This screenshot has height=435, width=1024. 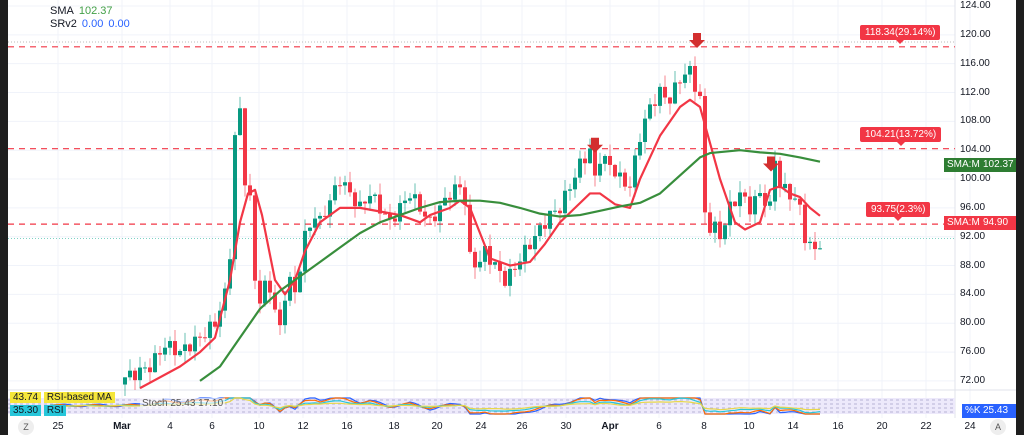 I want to click on x-tick-label: 6, so click(x=212, y=426).